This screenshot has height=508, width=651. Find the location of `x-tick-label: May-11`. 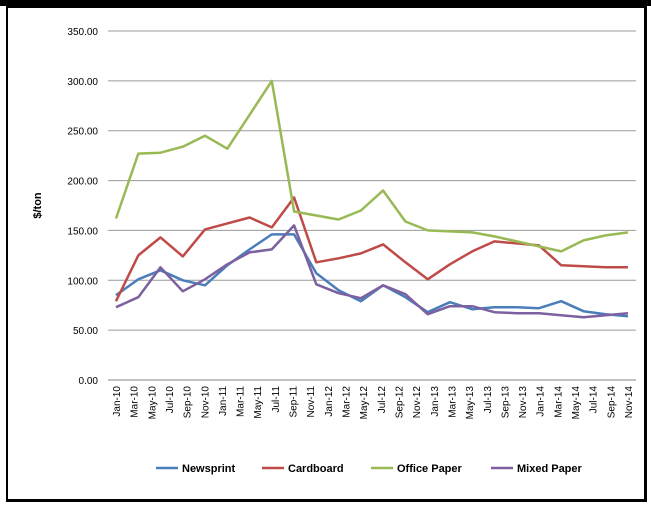

x-tick-label: May-11 is located at coordinates (258, 402).